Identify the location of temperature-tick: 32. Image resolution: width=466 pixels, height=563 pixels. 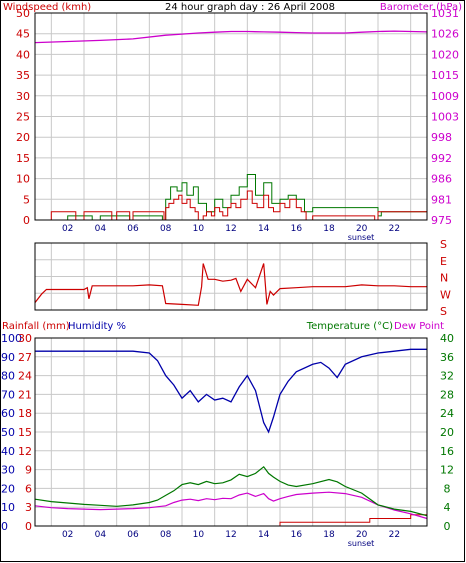
(447, 376).